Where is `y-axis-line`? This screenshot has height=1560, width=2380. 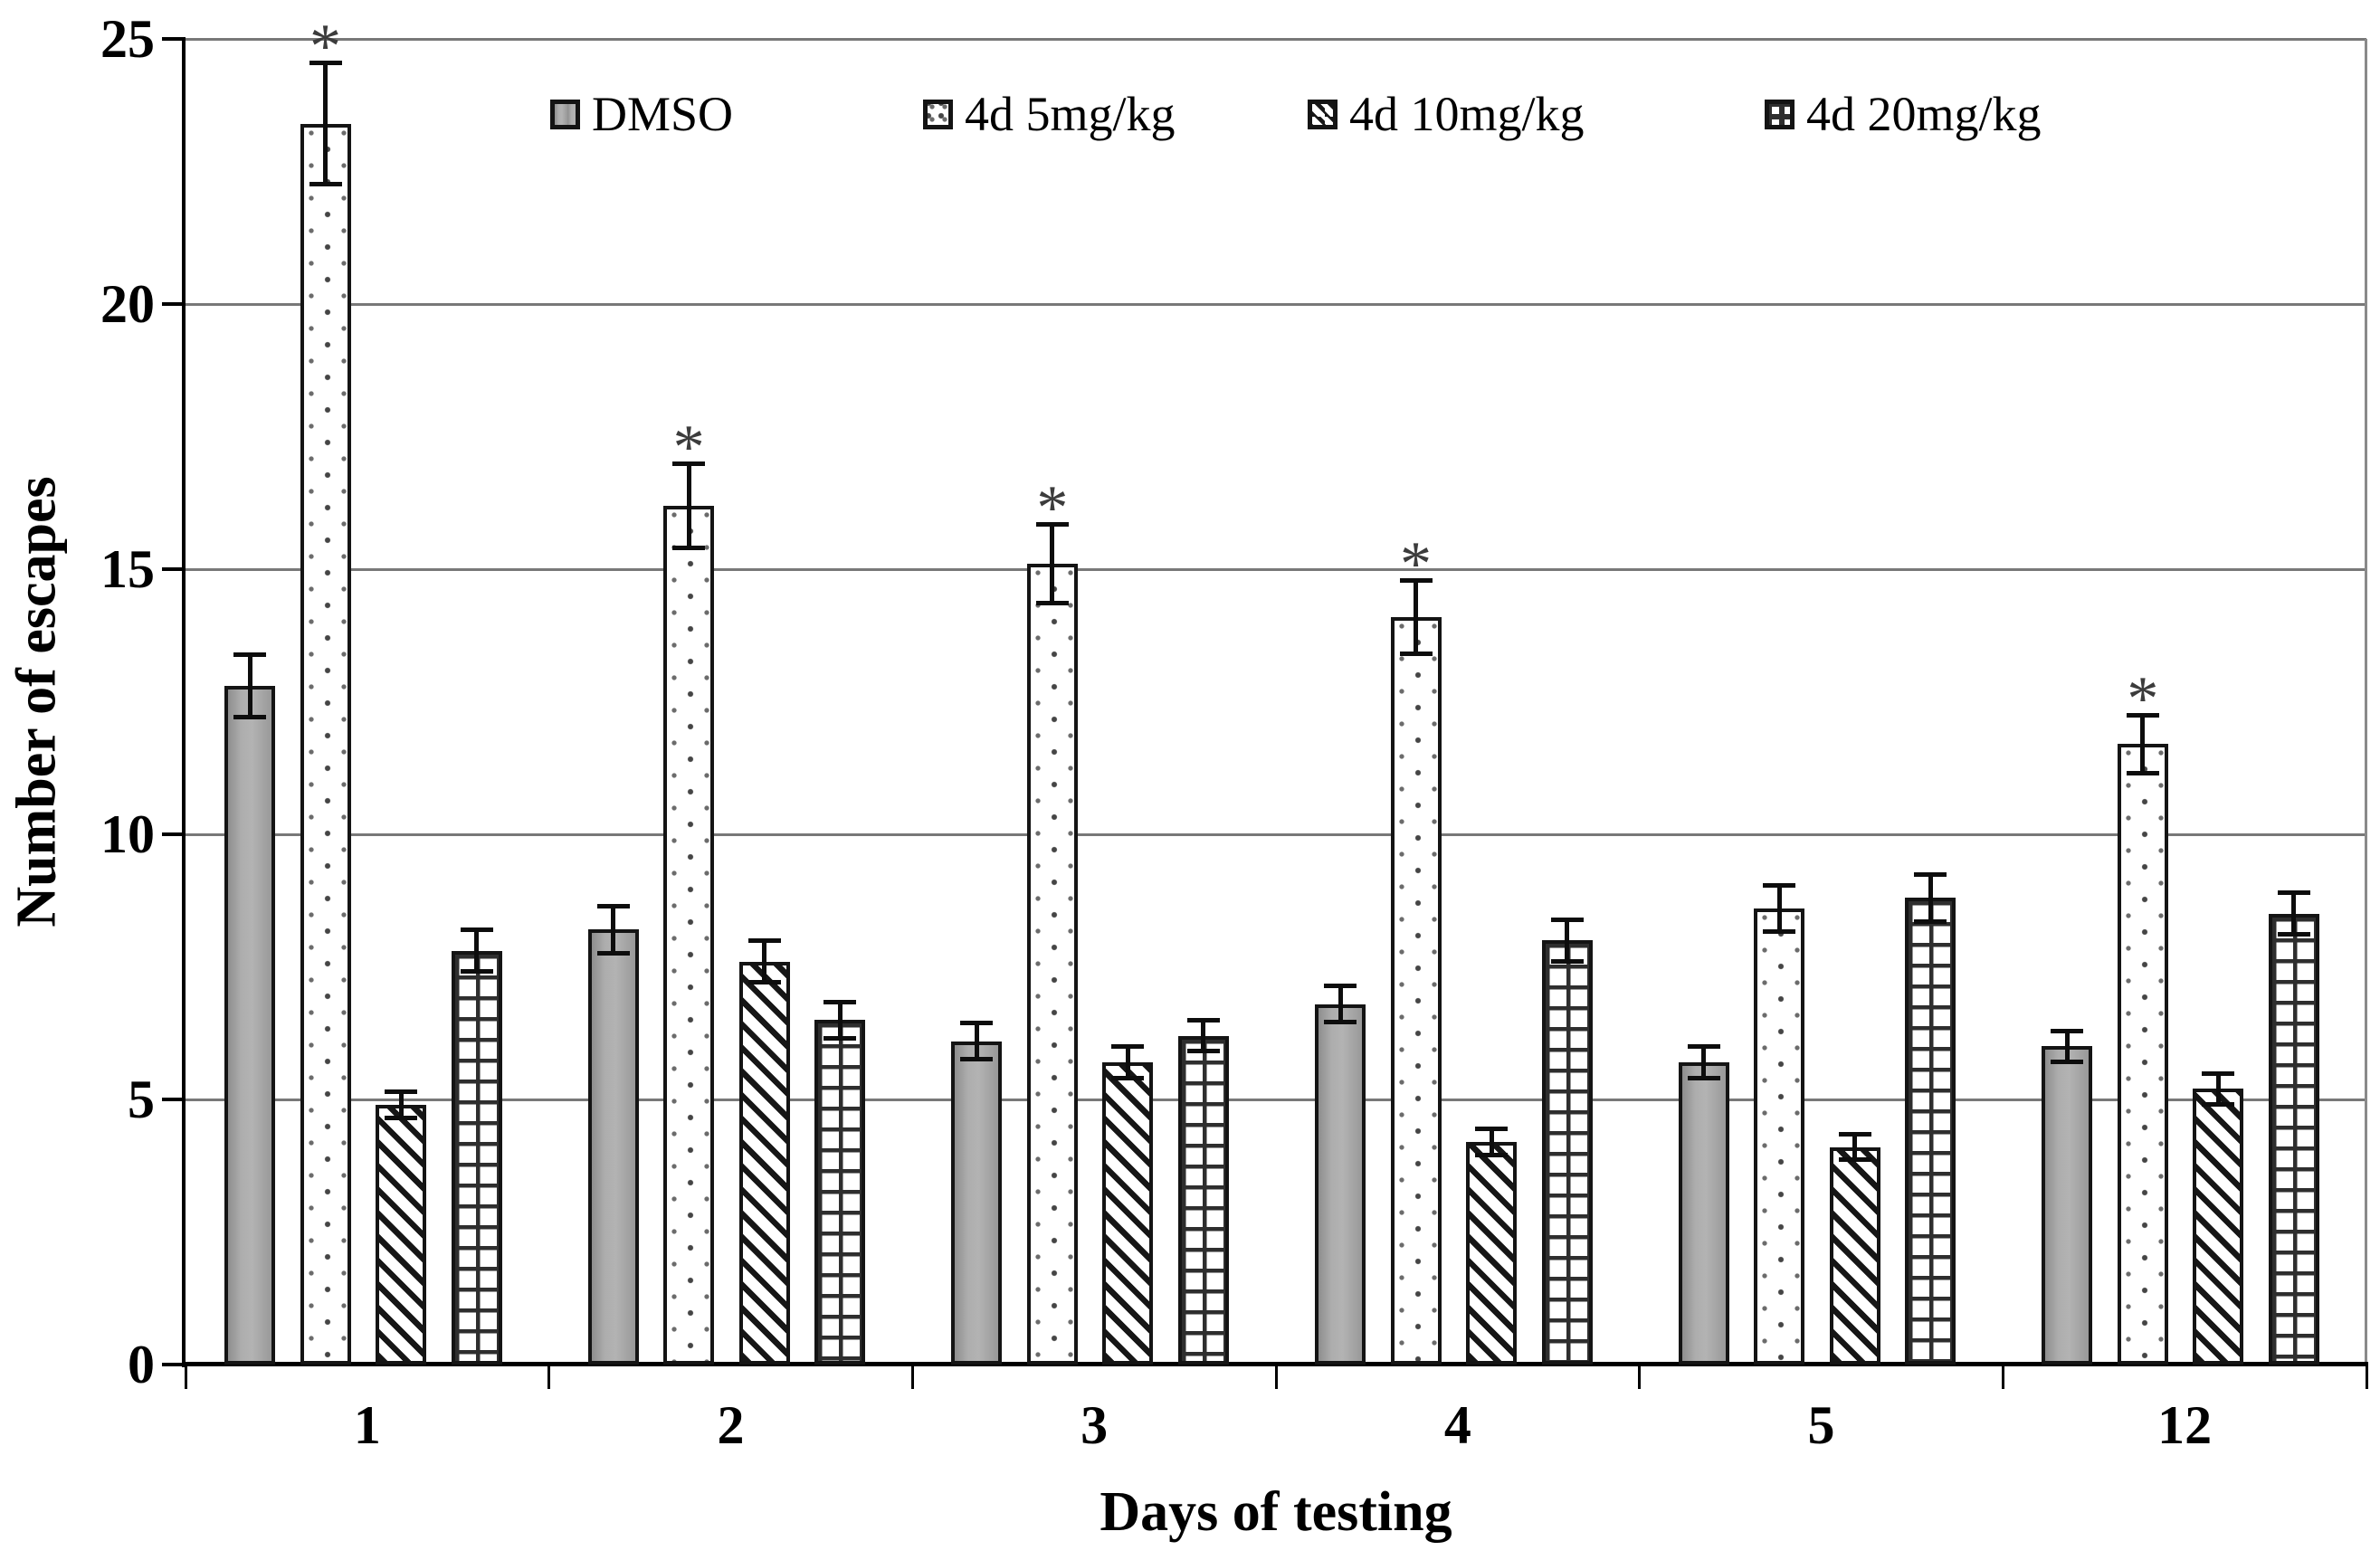
y-axis-line is located at coordinates (184, 703).